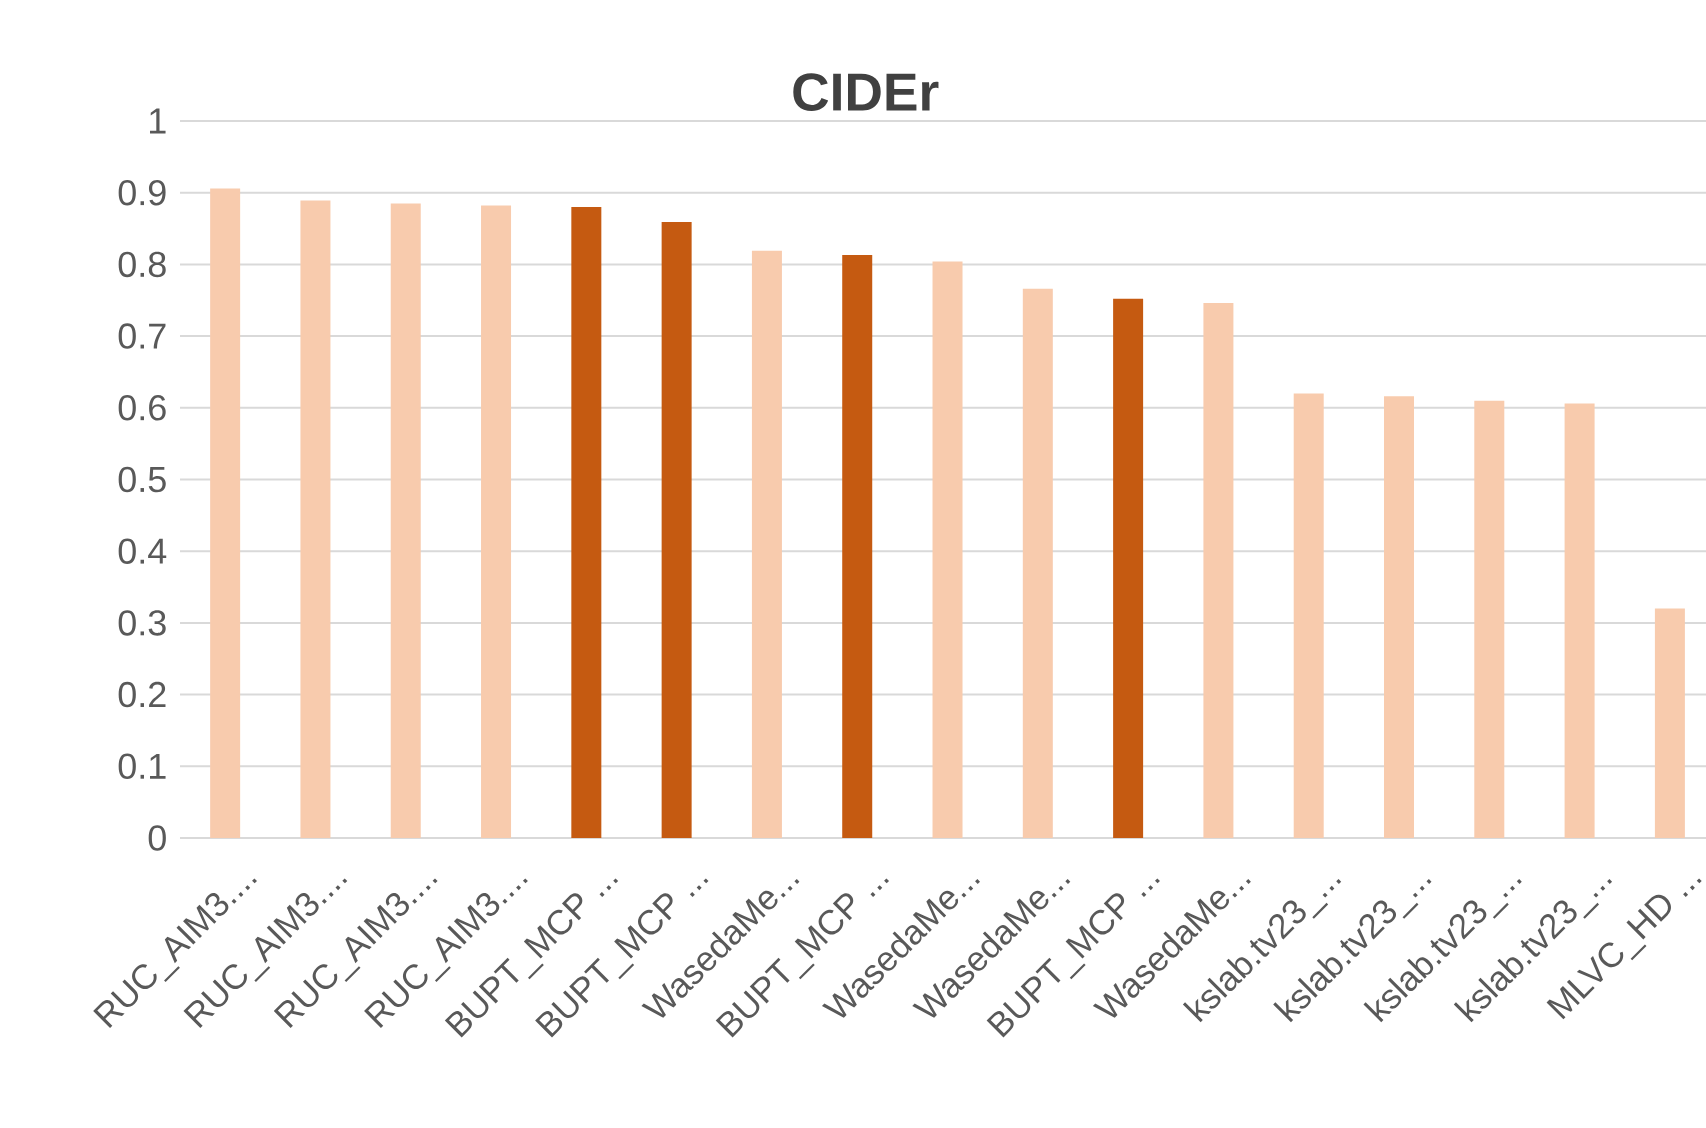 This screenshot has height=1128, width=1706. Describe the element at coordinates (142, 408) in the screenshot. I see `y-tick-label: 0.6` at that location.